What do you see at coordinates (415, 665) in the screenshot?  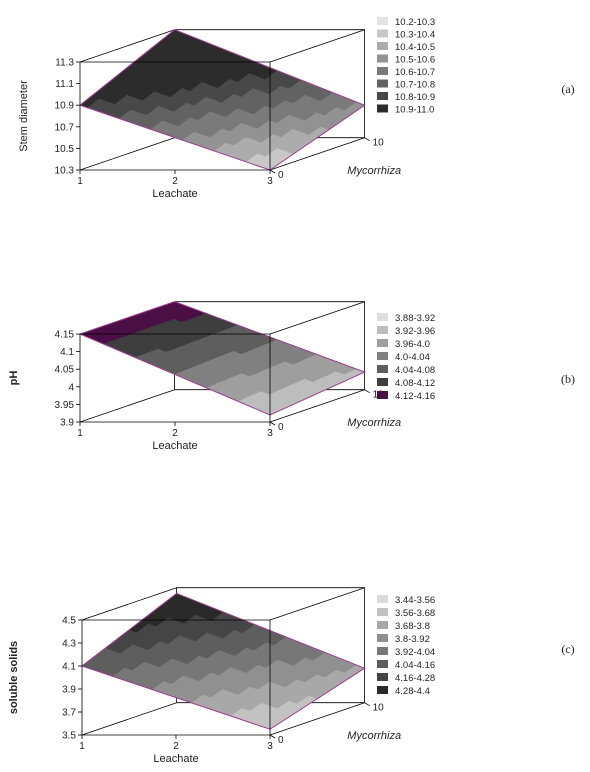 I see `legend-label: 4.04-4.16` at bounding box center [415, 665].